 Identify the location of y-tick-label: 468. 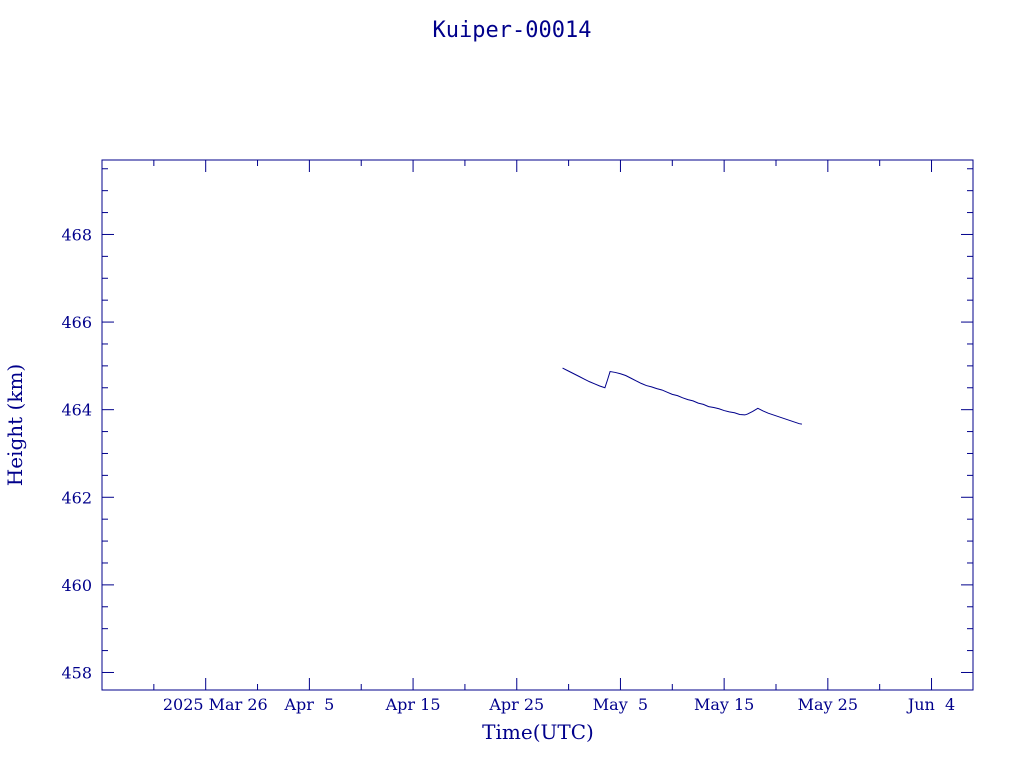
(76, 234).